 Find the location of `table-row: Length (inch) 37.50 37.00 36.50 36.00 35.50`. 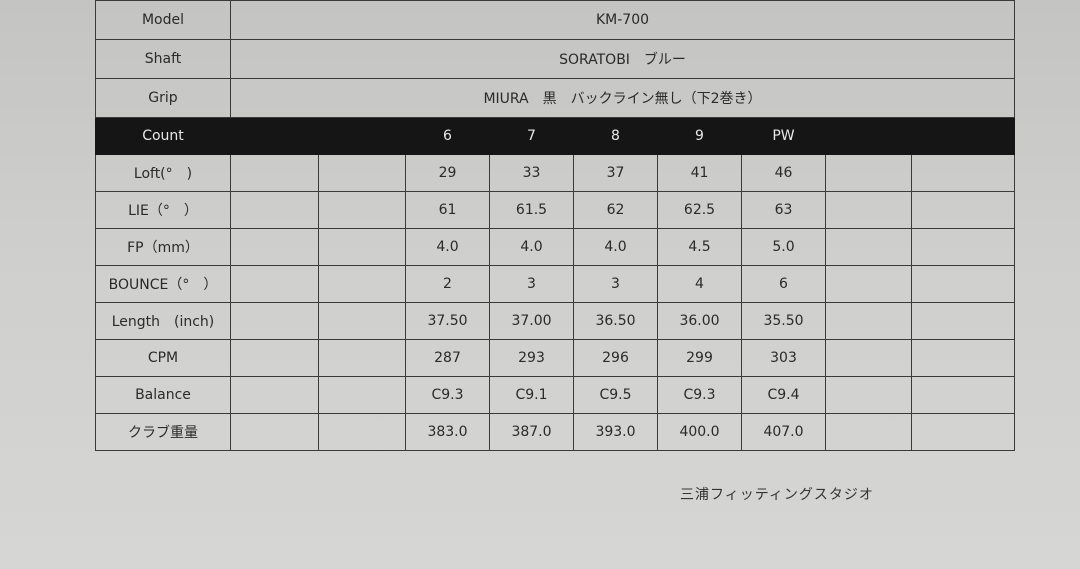

table-row: Length (inch) 37.50 37.00 36.50 36.00 35.50 is located at coordinates (555, 321).